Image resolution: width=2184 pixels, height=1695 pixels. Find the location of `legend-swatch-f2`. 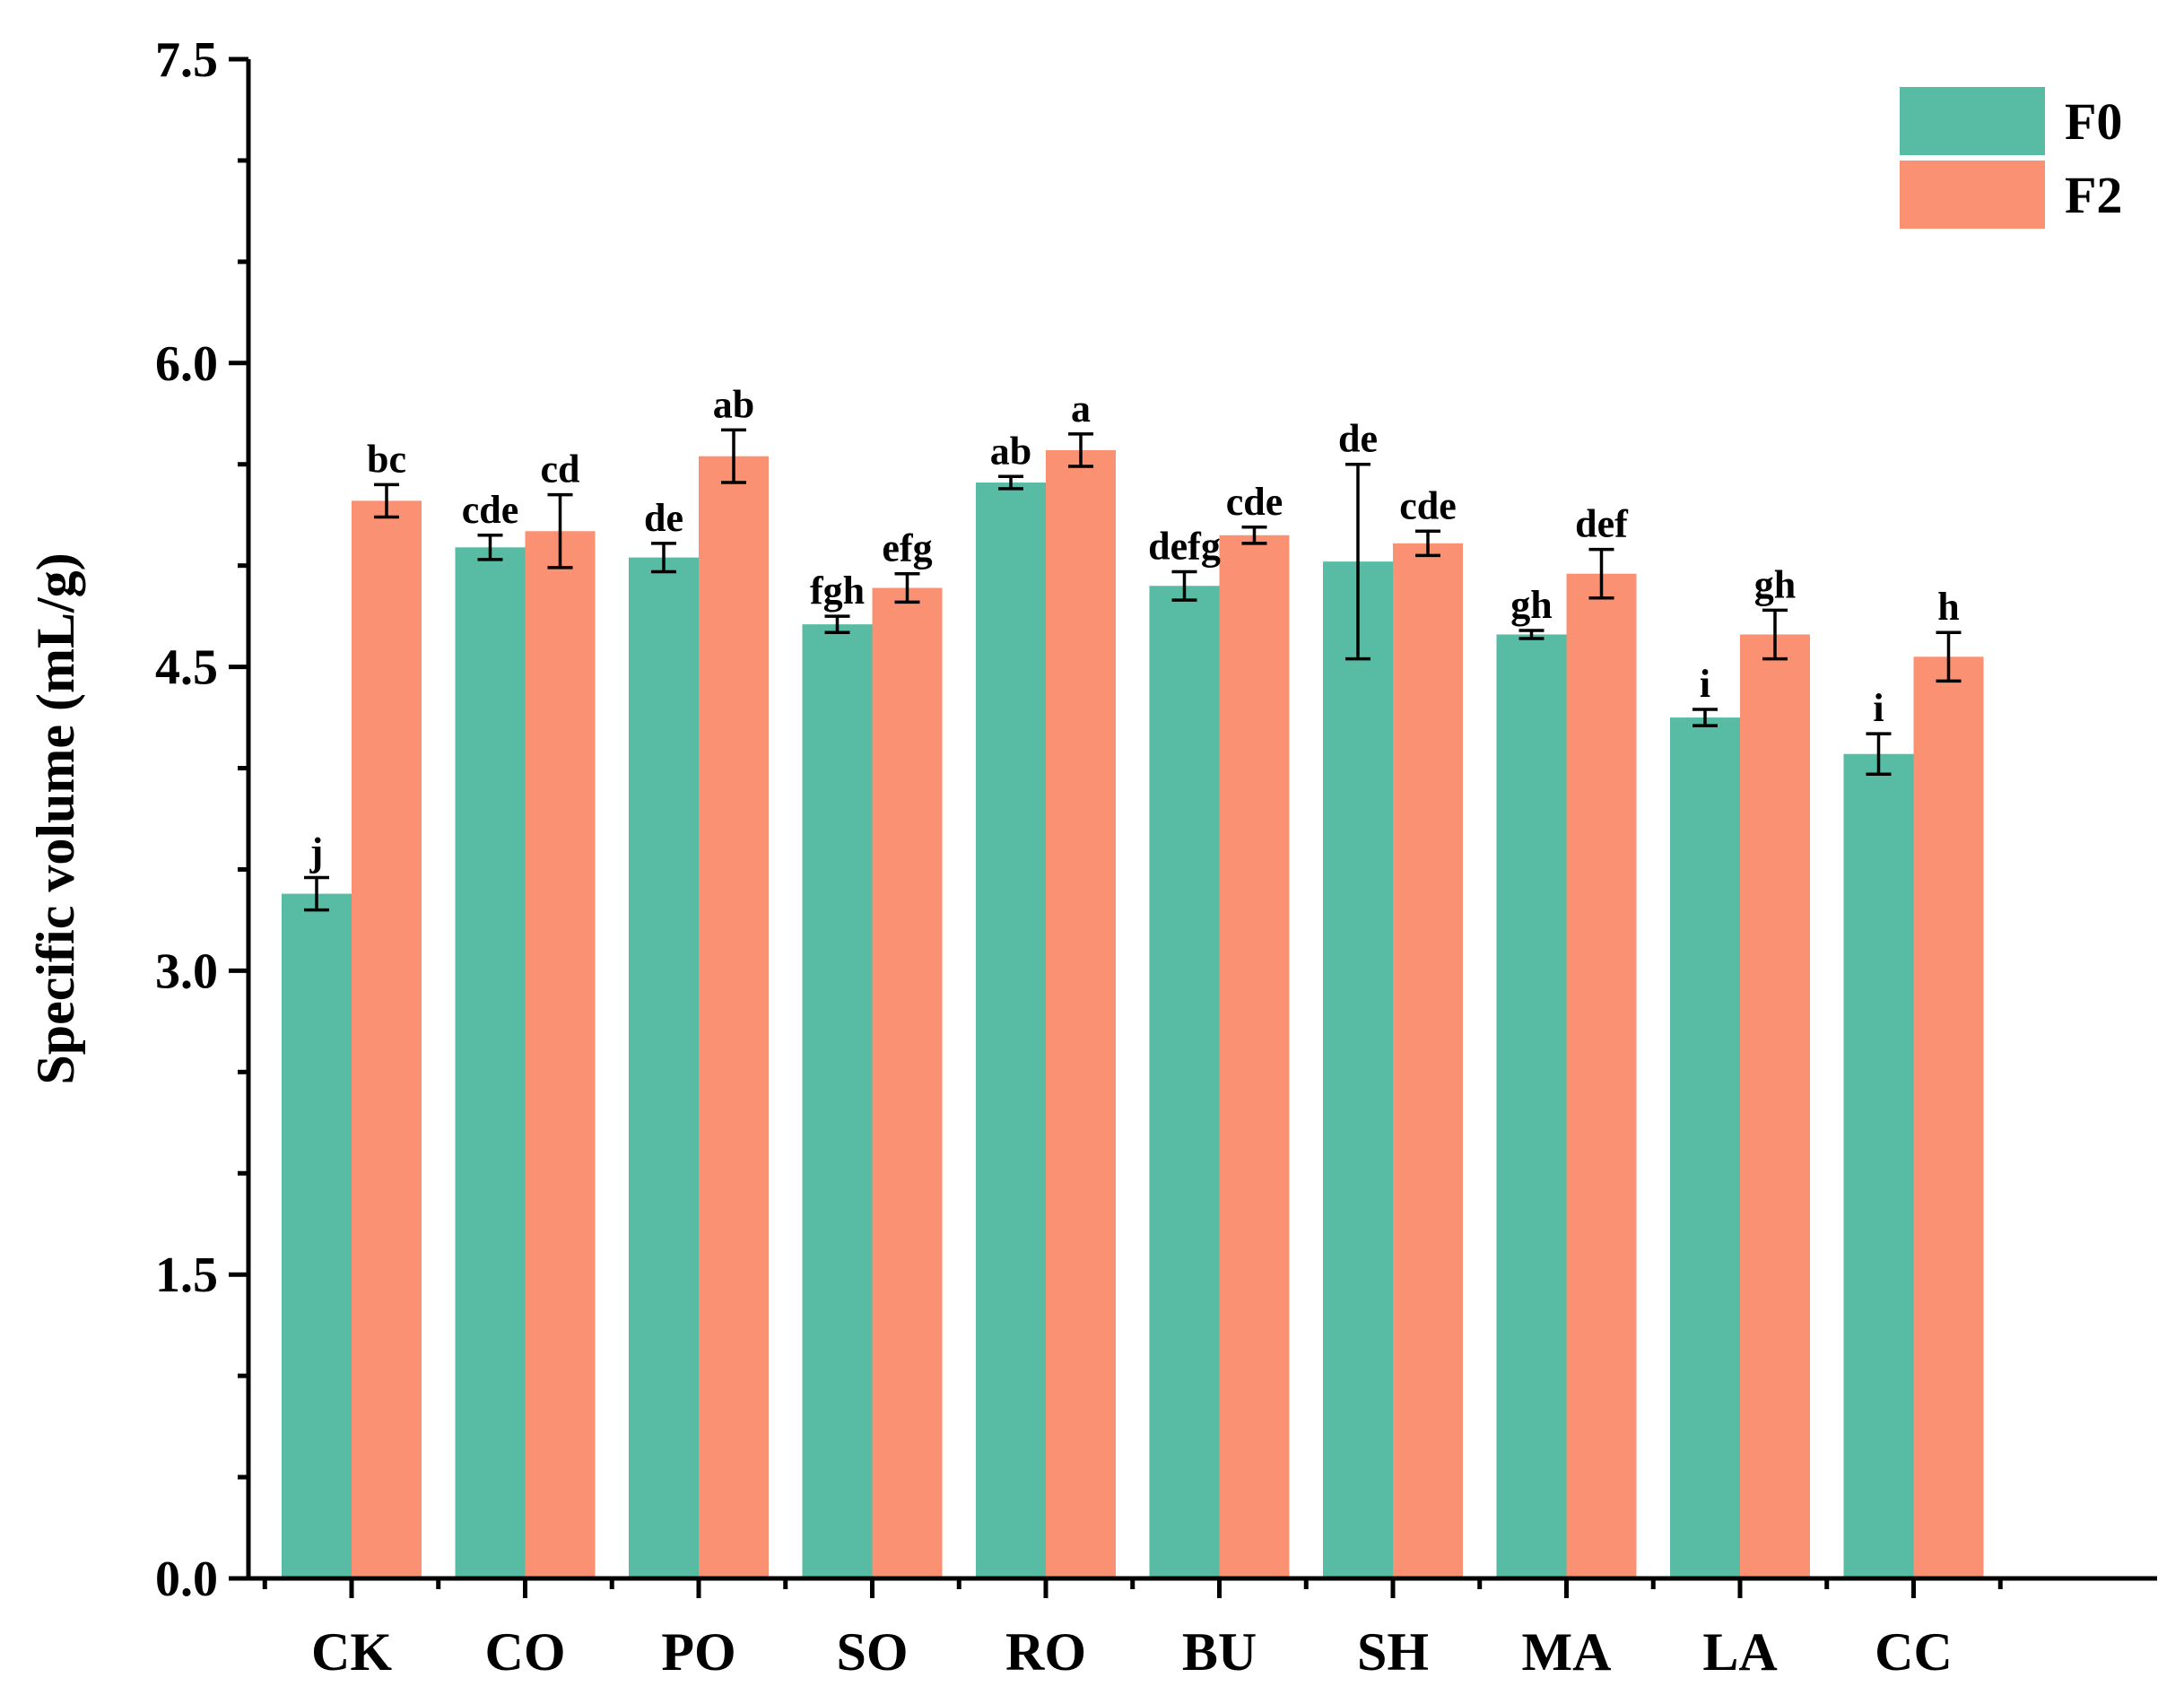

legend-swatch-f2 is located at coordinates (1972, 195).